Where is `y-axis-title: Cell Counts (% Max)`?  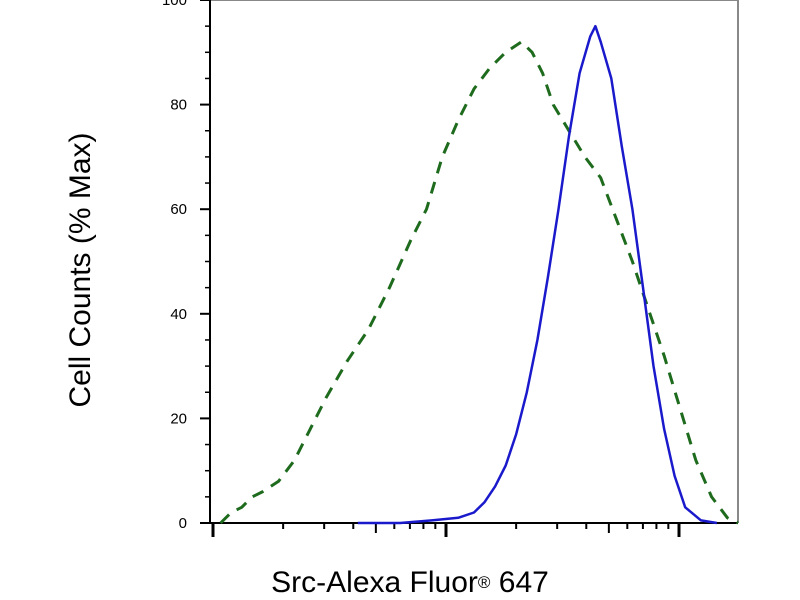
y-axis-title: Cell Counts (% Max) is located at coordinates (80, 269).